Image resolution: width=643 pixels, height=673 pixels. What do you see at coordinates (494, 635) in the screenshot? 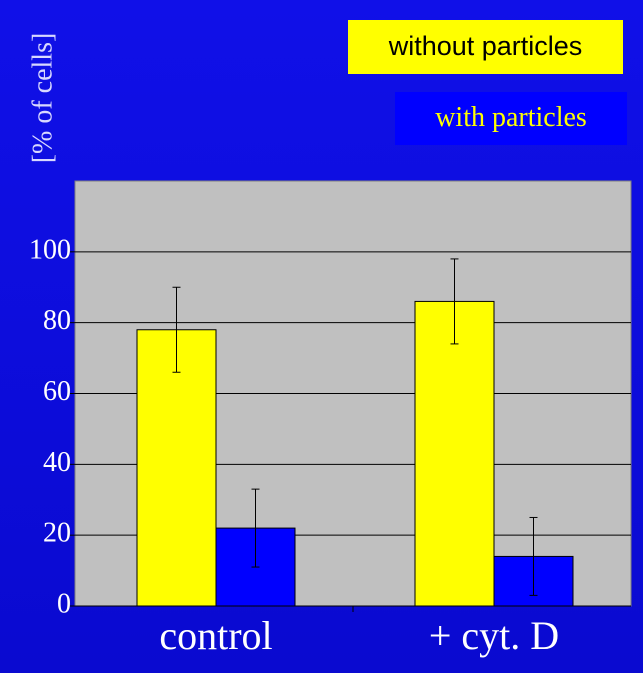
I see `x-tick-label: + cyt. D` at bounding box center [494, 635].